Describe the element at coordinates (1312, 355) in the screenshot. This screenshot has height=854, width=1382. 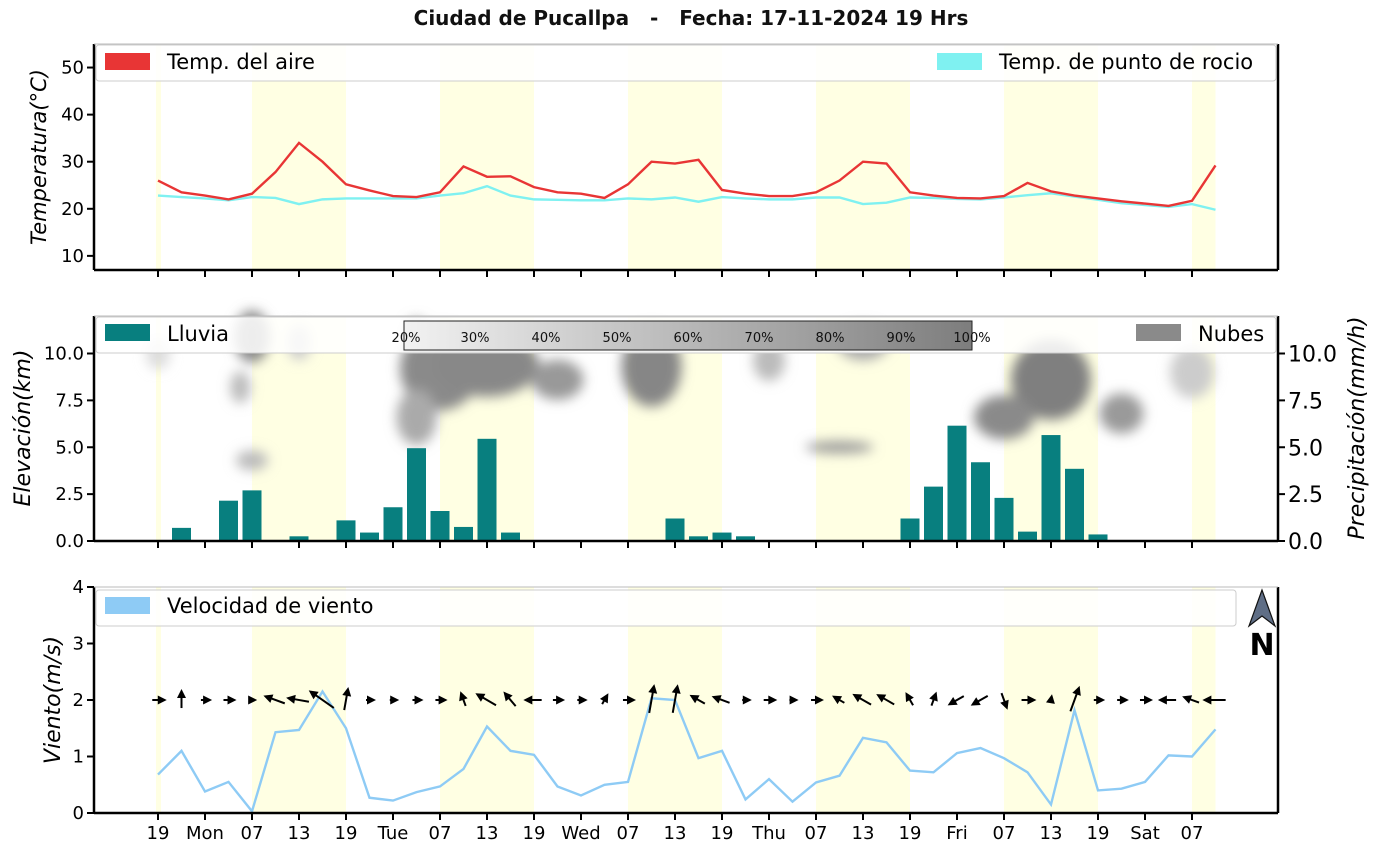
I see `y-tick-label-right: 10.0` at that location.